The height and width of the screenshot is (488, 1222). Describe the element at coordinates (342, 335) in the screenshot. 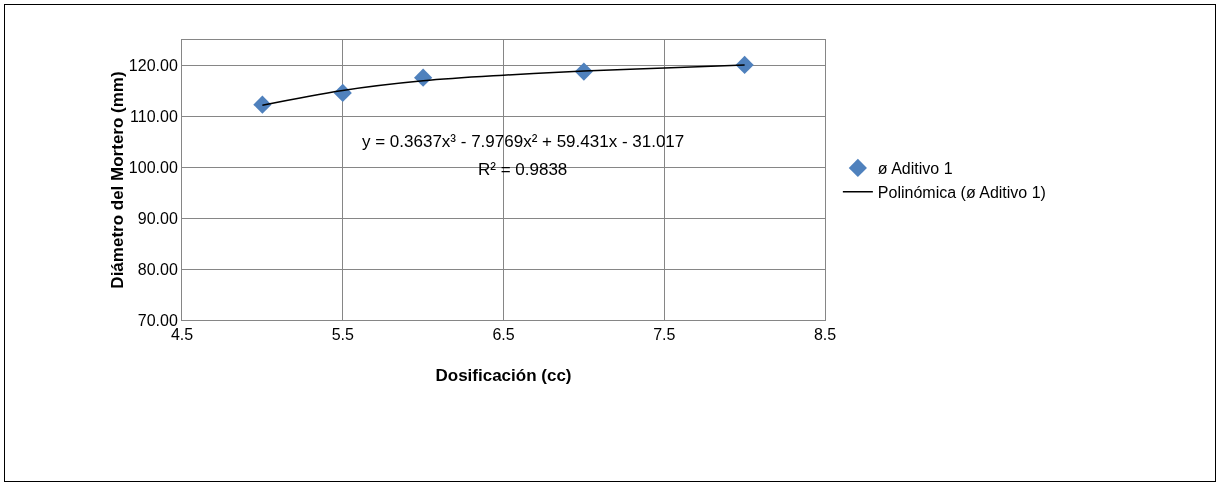

I see `x-tick-label: 5.5` at that location.